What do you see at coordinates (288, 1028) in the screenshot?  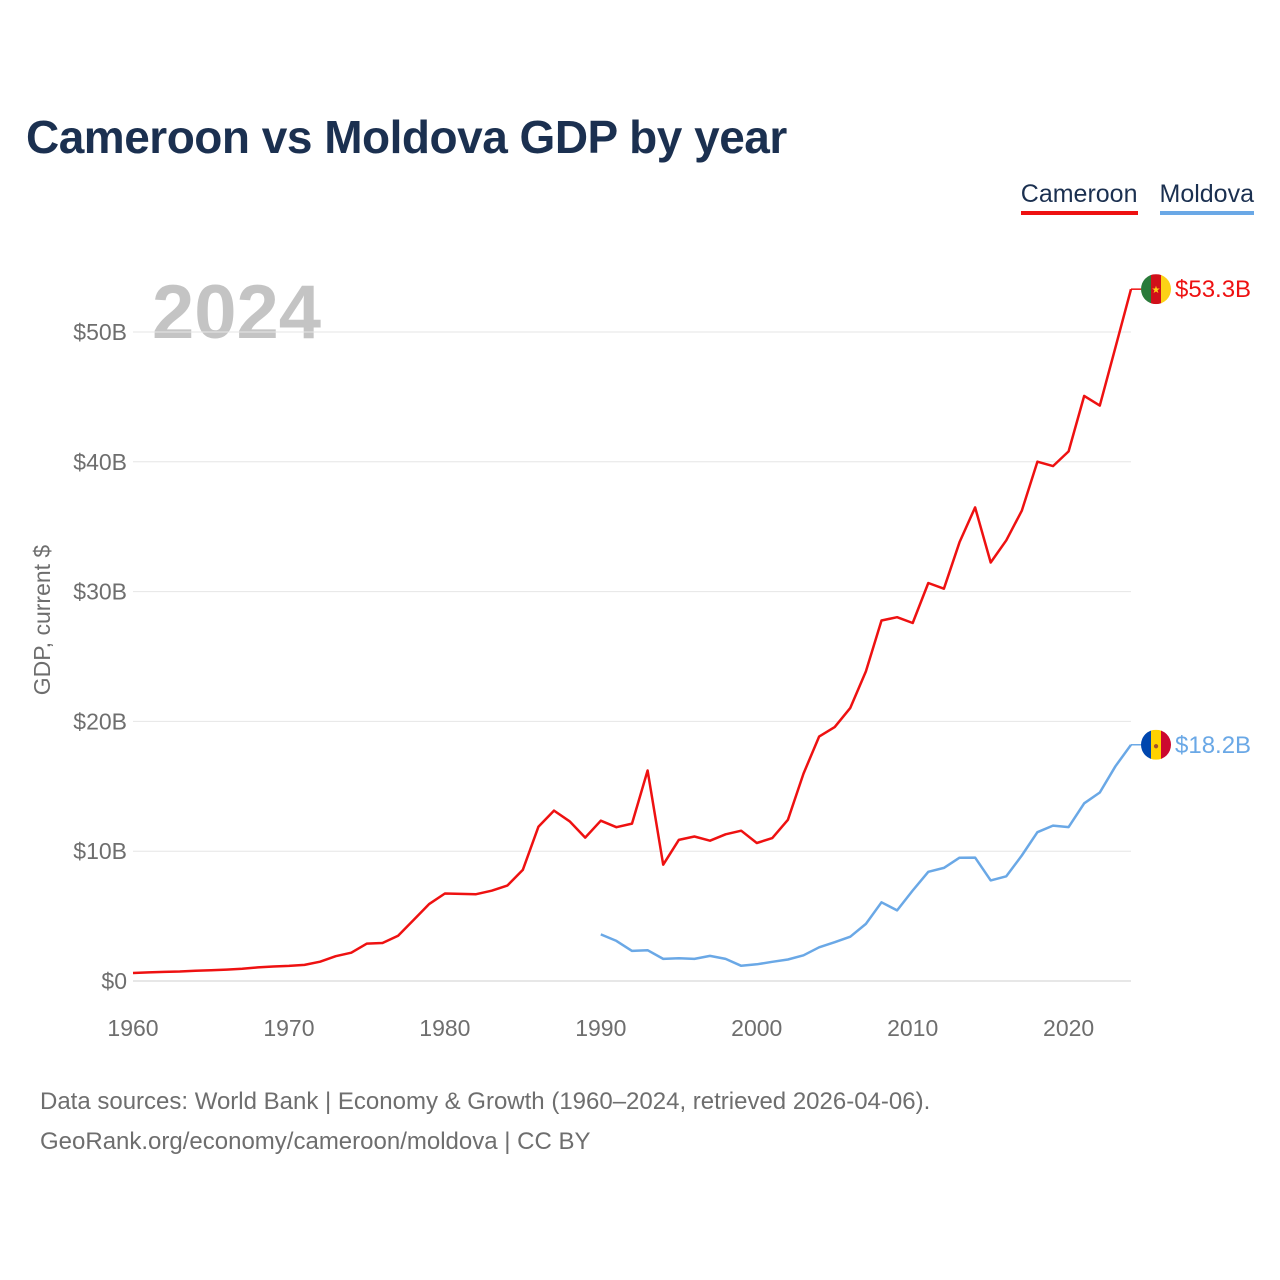 I see `x-tick-label: 1970` at bounding box center [288, 1028].